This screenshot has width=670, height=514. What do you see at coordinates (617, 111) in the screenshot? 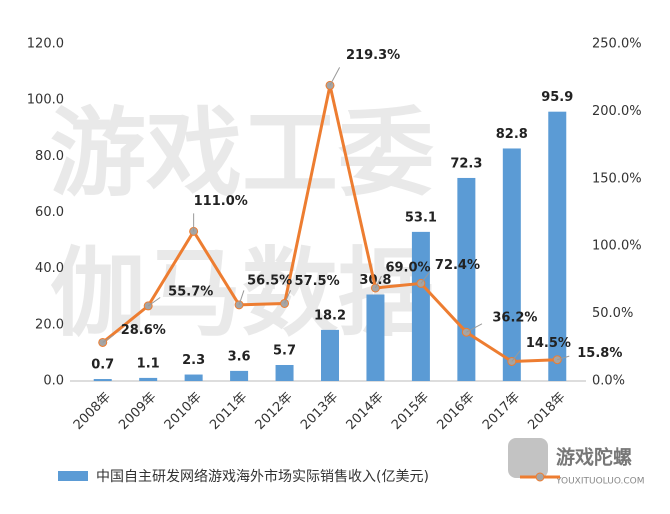
I see `y2-tick-label: 200.0%` at bounding box center [617, 111].